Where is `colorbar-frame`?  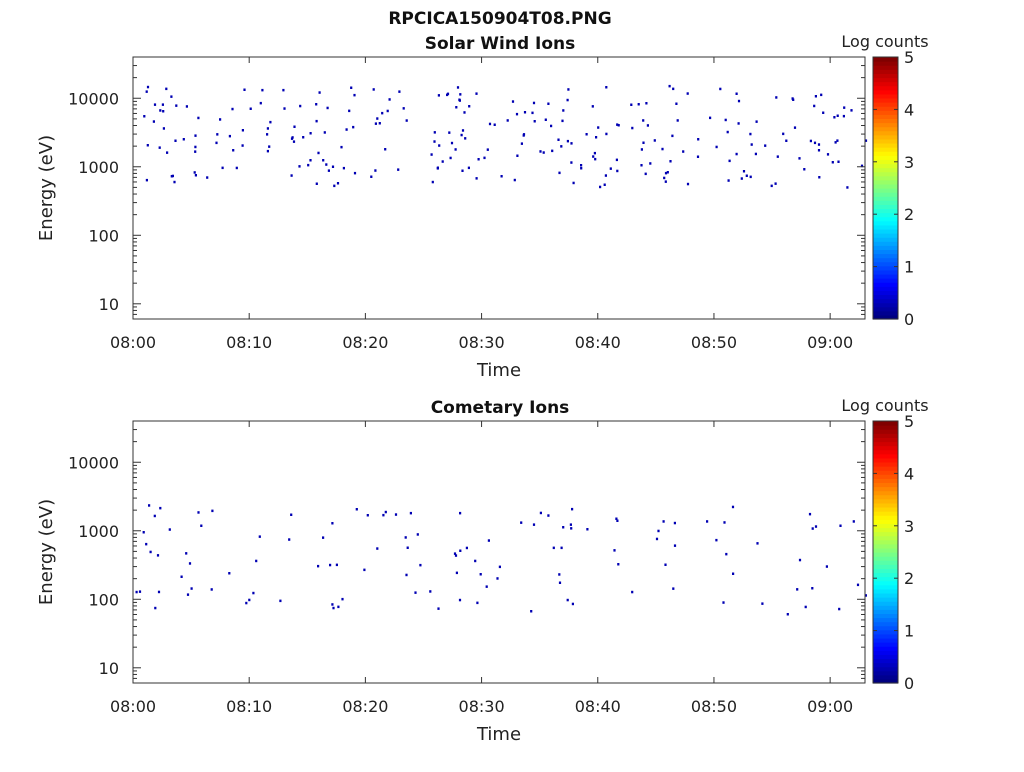
colorbar-frame is located at coordinates (885, 188).